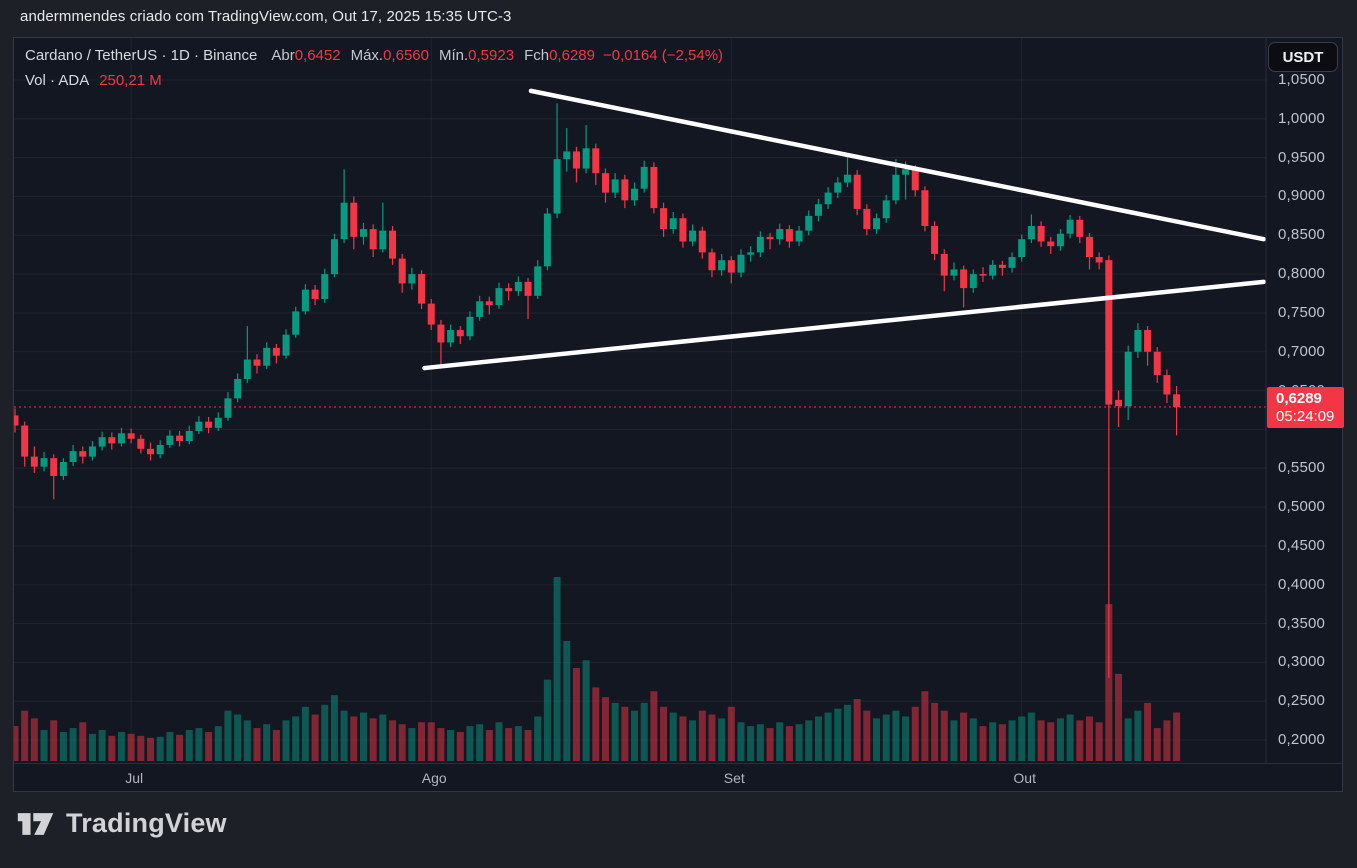 Image resolution: width=1357 pixels, height=868 pixels. What do you see at coordinates (146, 823) in the screenshot?
I see `tradingview-logo-text: TradingView` at bounding box center [146, 823].